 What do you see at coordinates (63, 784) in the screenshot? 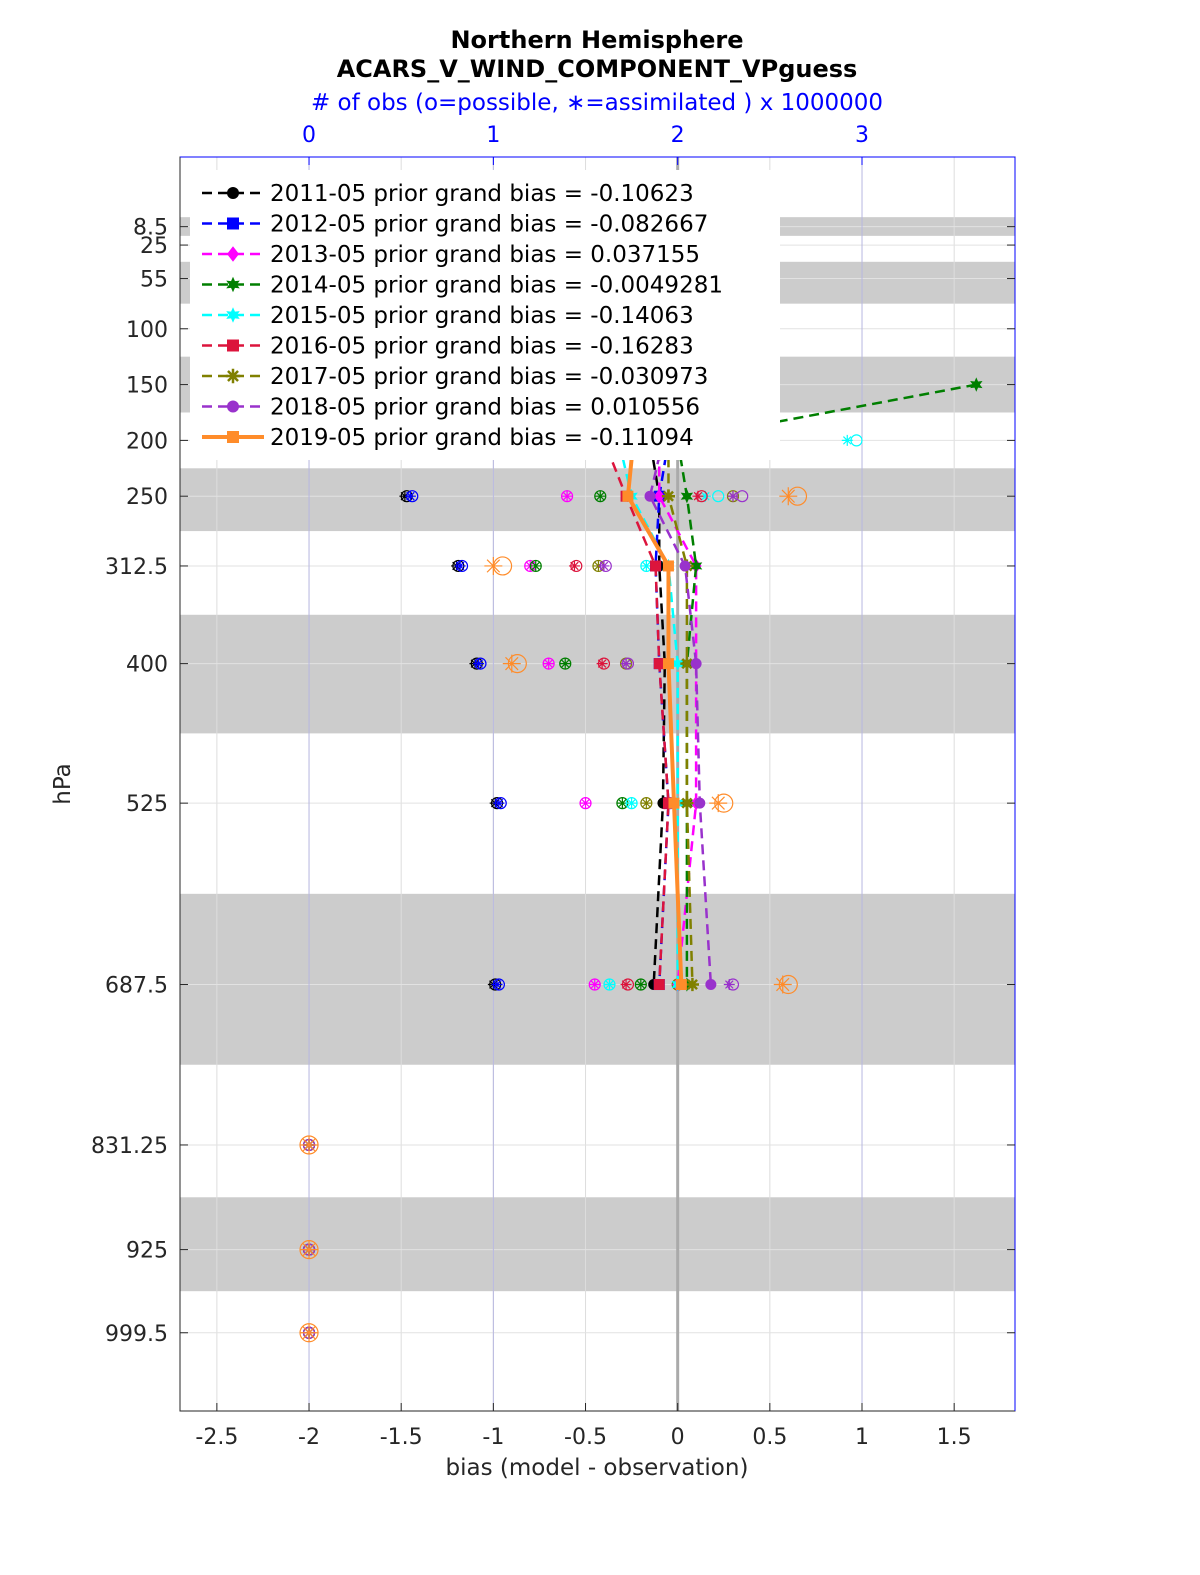
I see `y-axis-label: hPa` at bounding box center [63, 784].